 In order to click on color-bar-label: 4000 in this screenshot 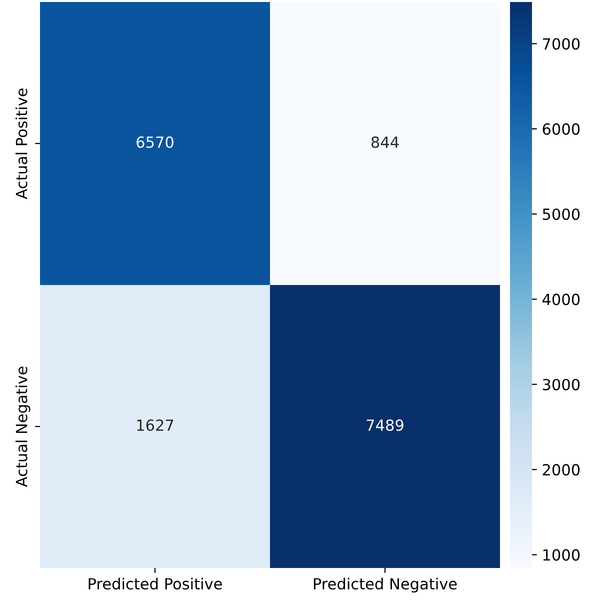, I will do `click(561, 300)`.